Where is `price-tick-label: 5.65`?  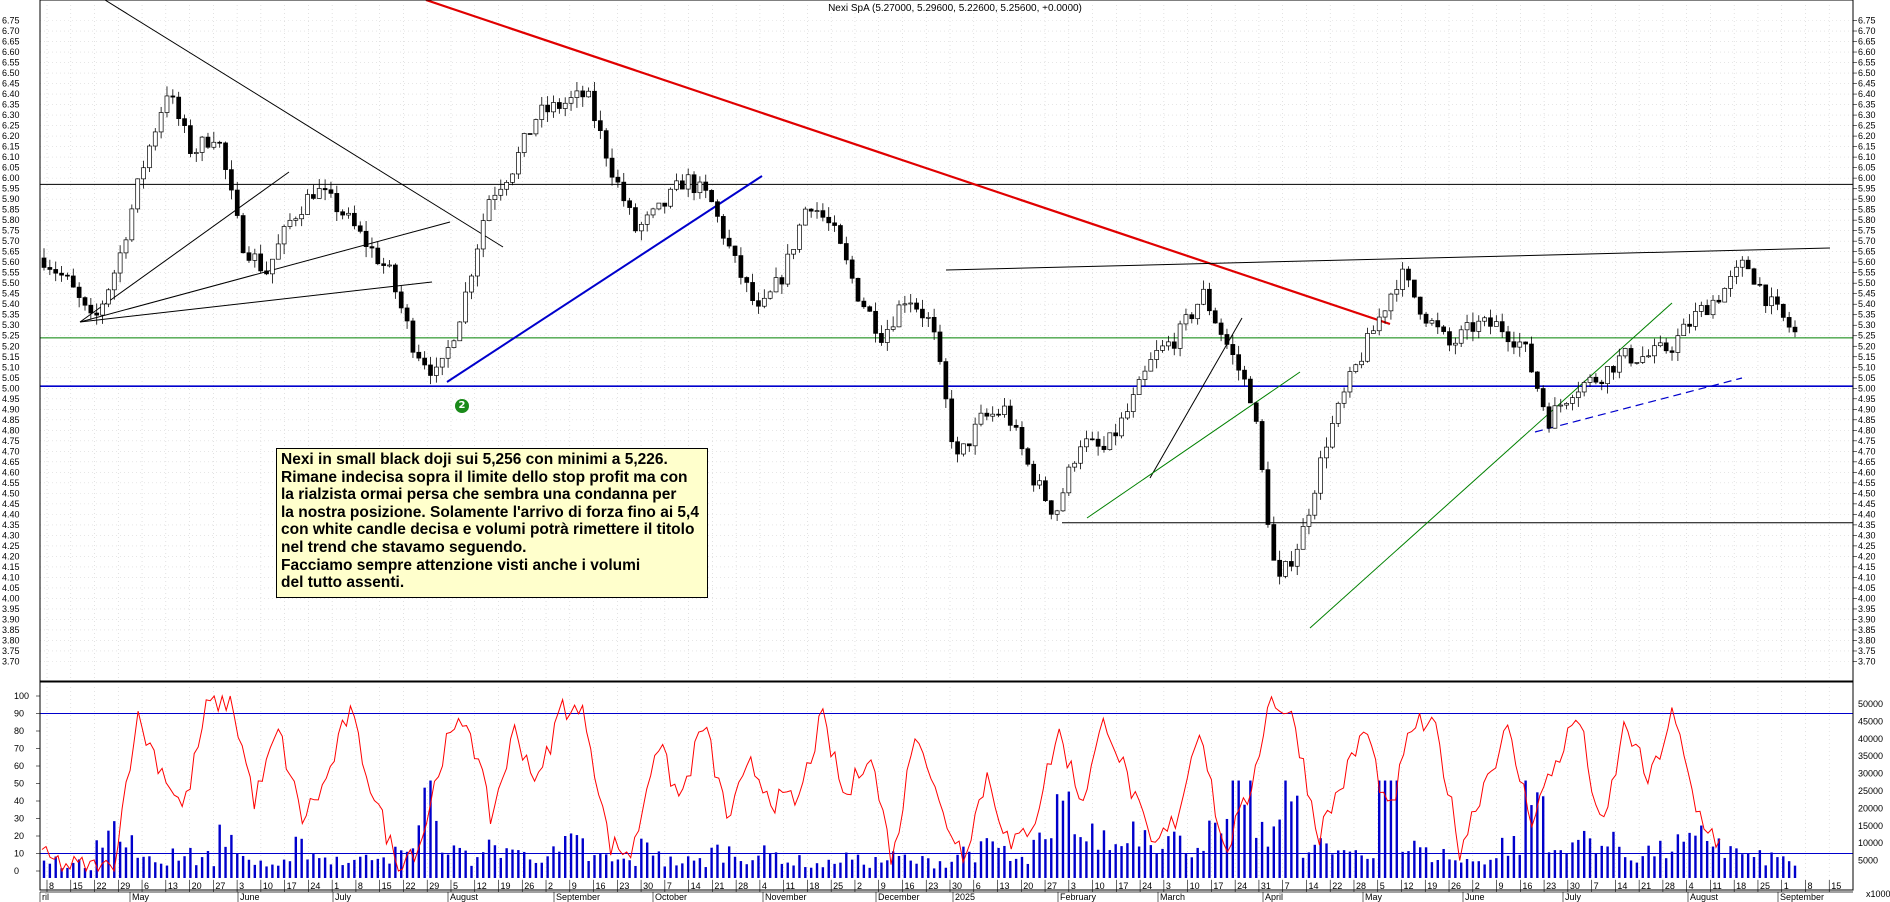
price-tick-label: 5.65 is located at coordinates (1867, 252).